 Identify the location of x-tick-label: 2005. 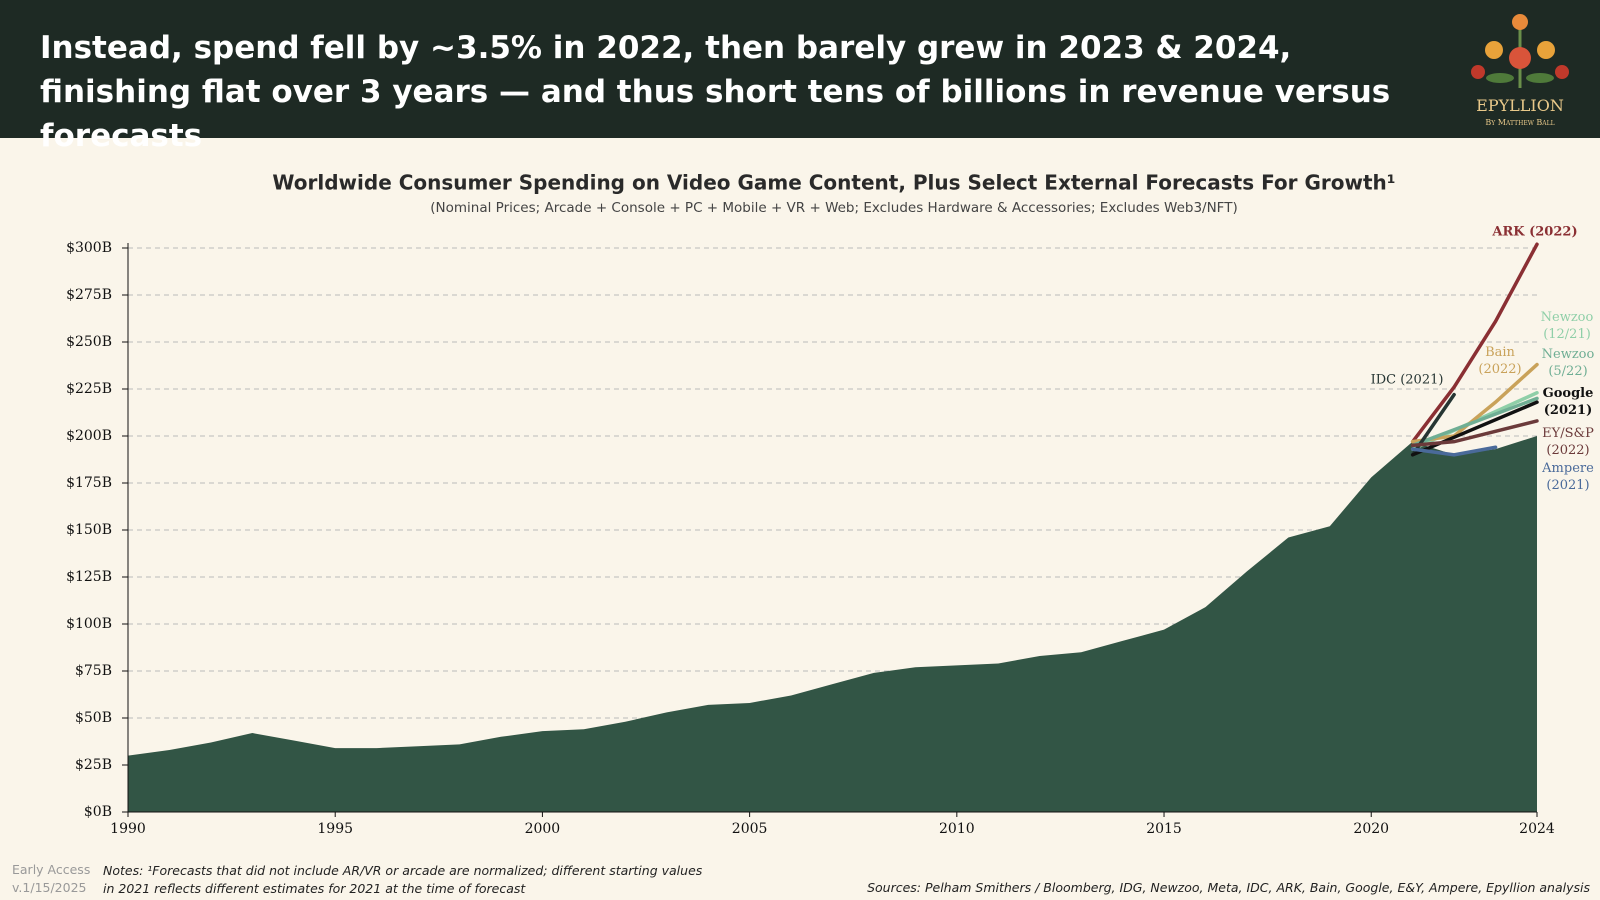
(750, 829).